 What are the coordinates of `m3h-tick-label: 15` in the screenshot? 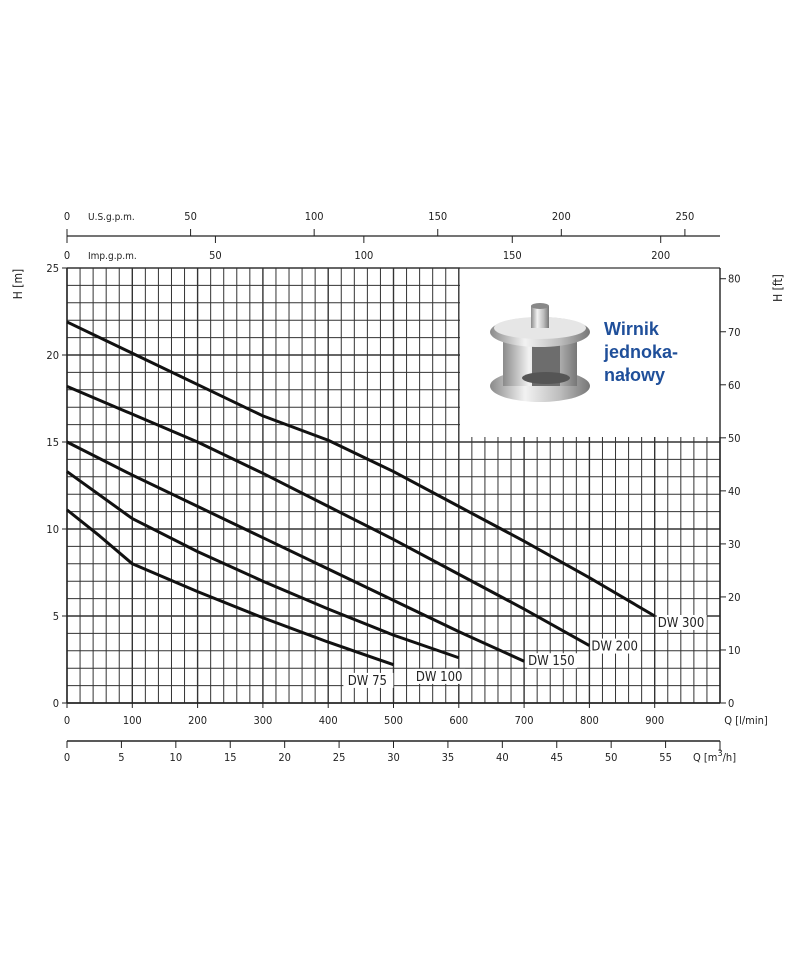 It's located at (230, 757).